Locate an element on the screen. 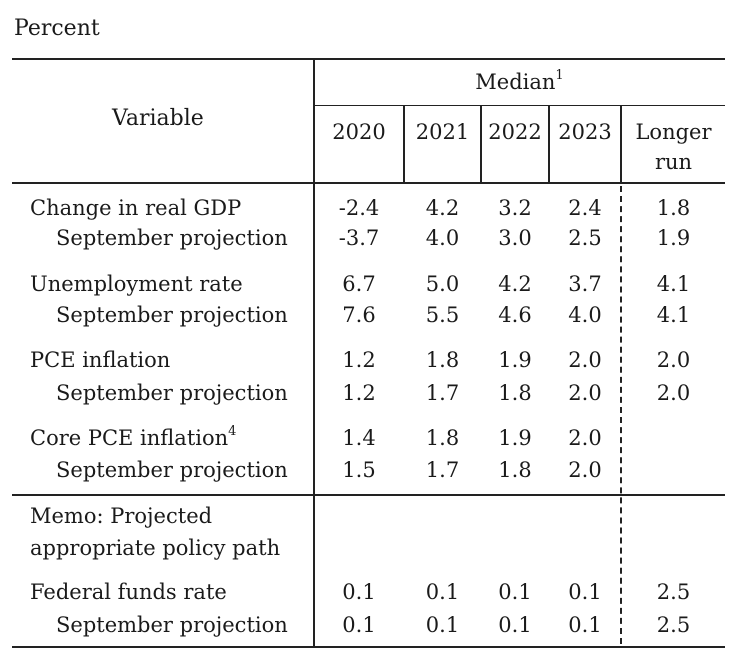 The width and height of the screenshot is (730, 672). cell-longer-run: 1.8 is located at coordinates (673, 208).